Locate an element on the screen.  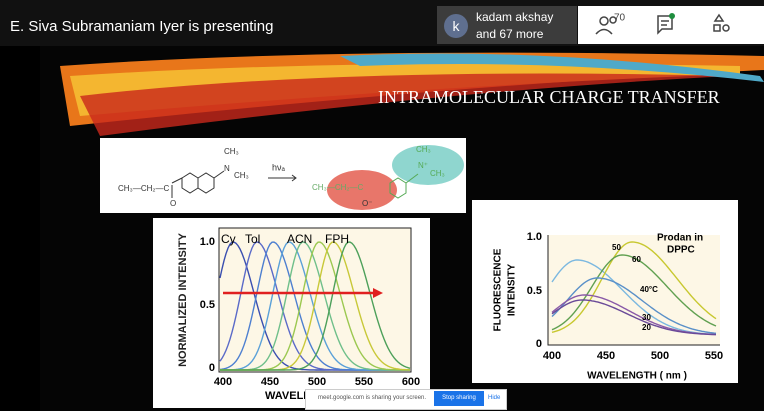
slide-title: INTRAMOLECULAR CHARGE TRANSFER is located at coordinates (549, 97).